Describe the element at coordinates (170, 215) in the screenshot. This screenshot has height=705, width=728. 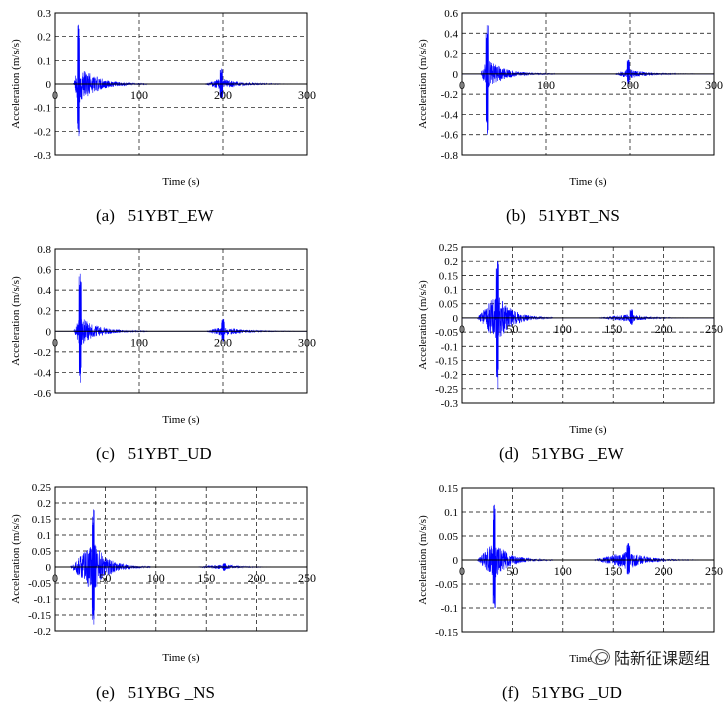
I see `caption-name: 51YBT_EW` at that location.